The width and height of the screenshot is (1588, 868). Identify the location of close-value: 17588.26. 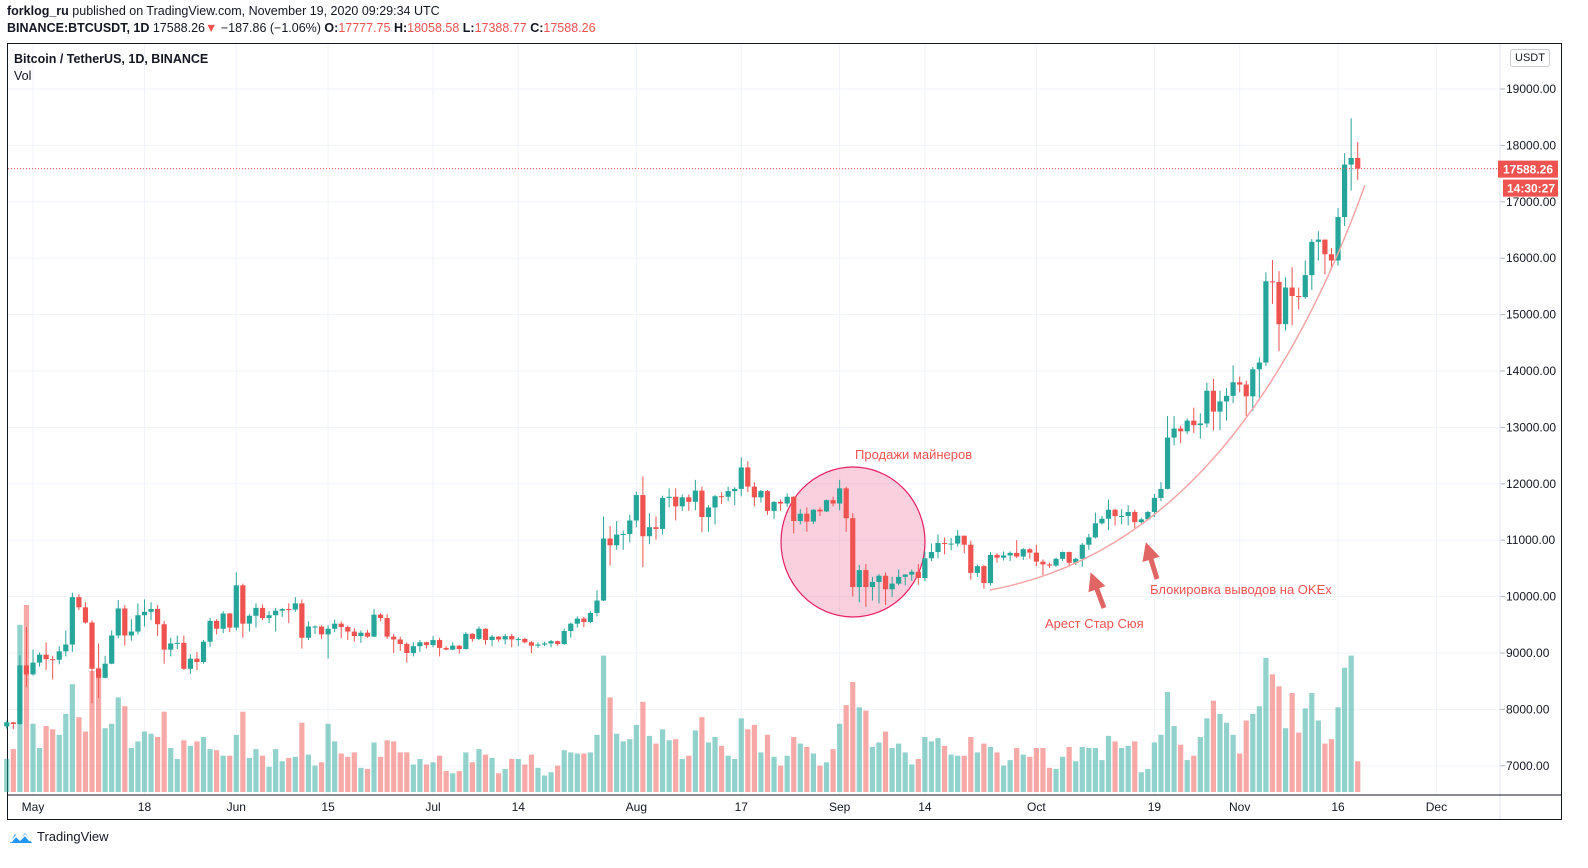
(569, 28).